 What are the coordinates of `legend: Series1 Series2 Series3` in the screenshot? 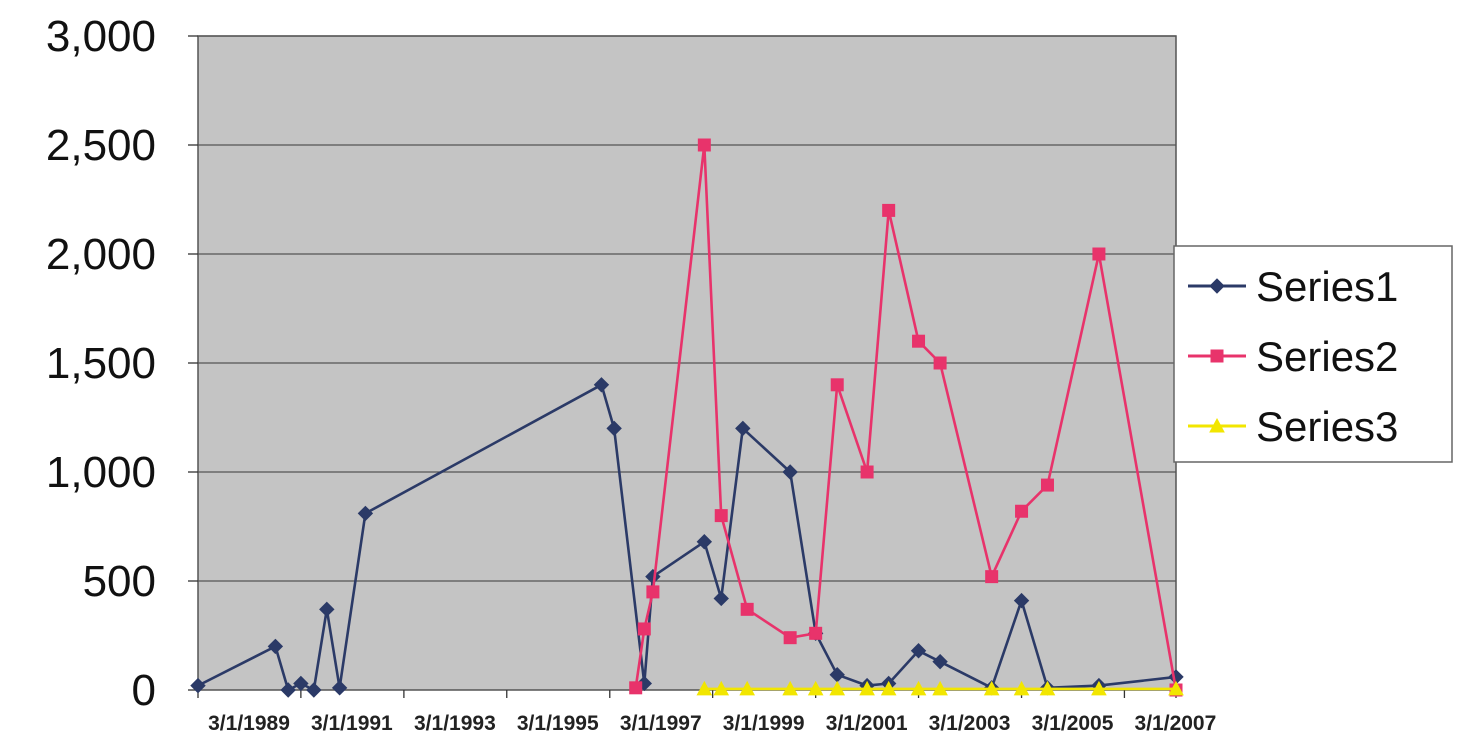 It's located at (1313, 354).